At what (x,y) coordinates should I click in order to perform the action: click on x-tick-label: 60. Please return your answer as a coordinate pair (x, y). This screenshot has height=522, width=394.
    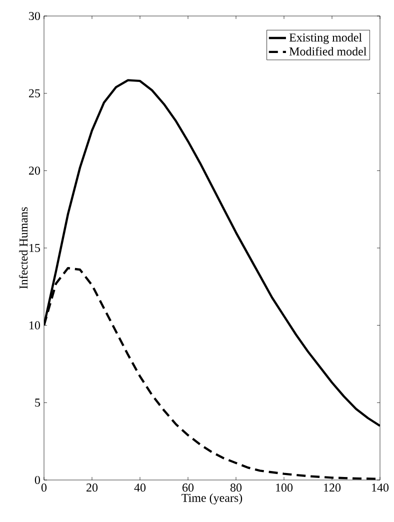
    Looking at the image, I should click on (188, 488).